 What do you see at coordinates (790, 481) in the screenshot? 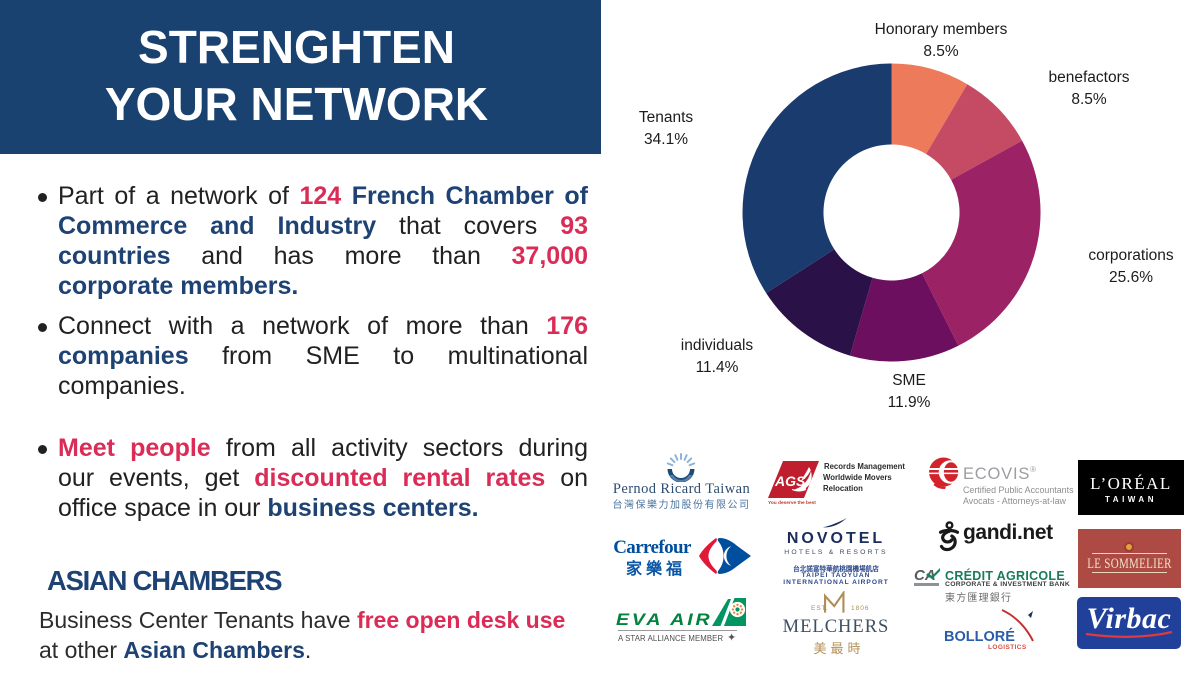
I see `svg-text: AGS` at bounding box center [790, 481].